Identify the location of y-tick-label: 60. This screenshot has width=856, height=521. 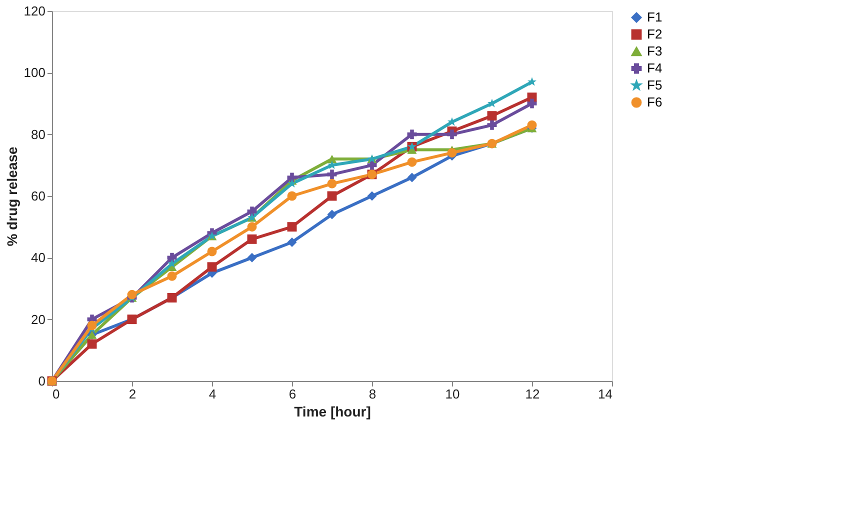
(38, 196).